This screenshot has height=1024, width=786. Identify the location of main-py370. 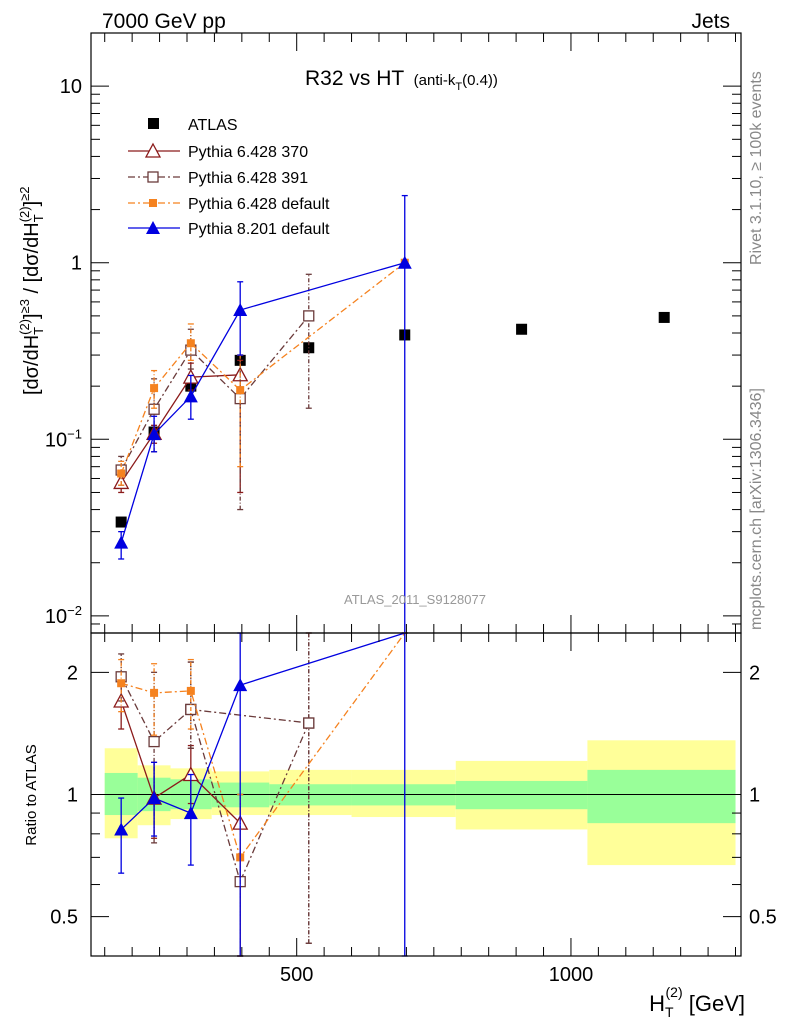
(181, 426).